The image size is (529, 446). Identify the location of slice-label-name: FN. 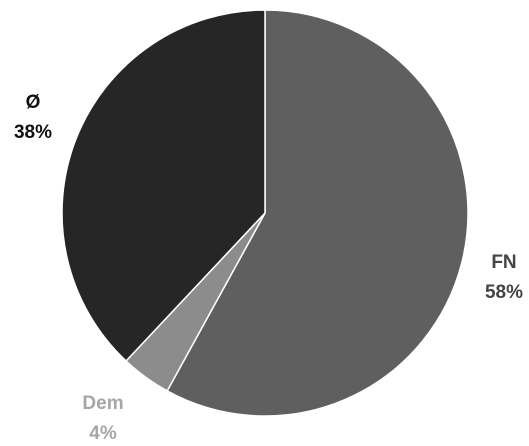
(503, 262).